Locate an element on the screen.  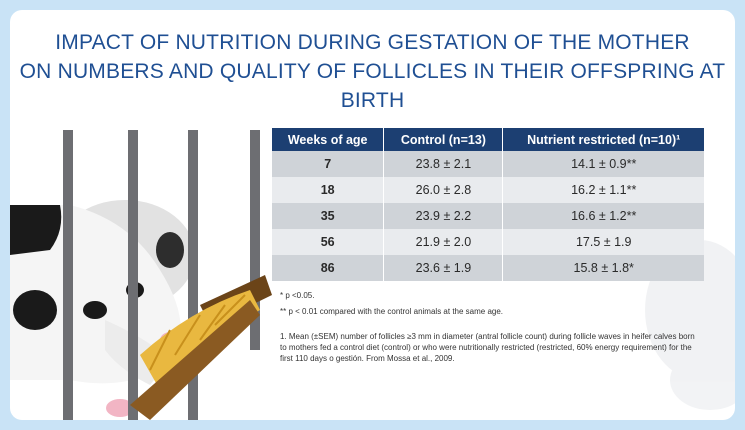
table-row: 7 23.8 ± 2.1 14.1 ± 0.9** is located at coordinates (488, 164).